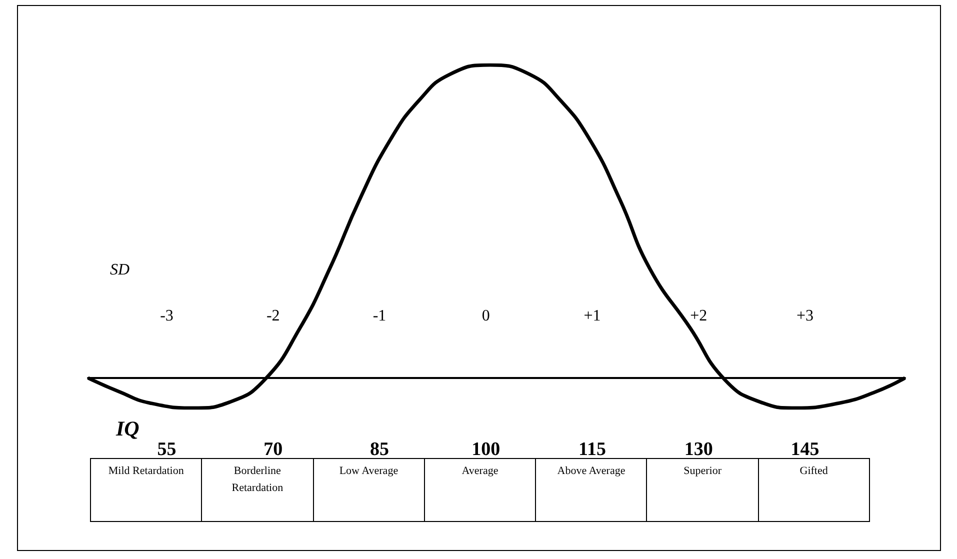  I want to click on x2-tick-label: 0, so click(486, 316).